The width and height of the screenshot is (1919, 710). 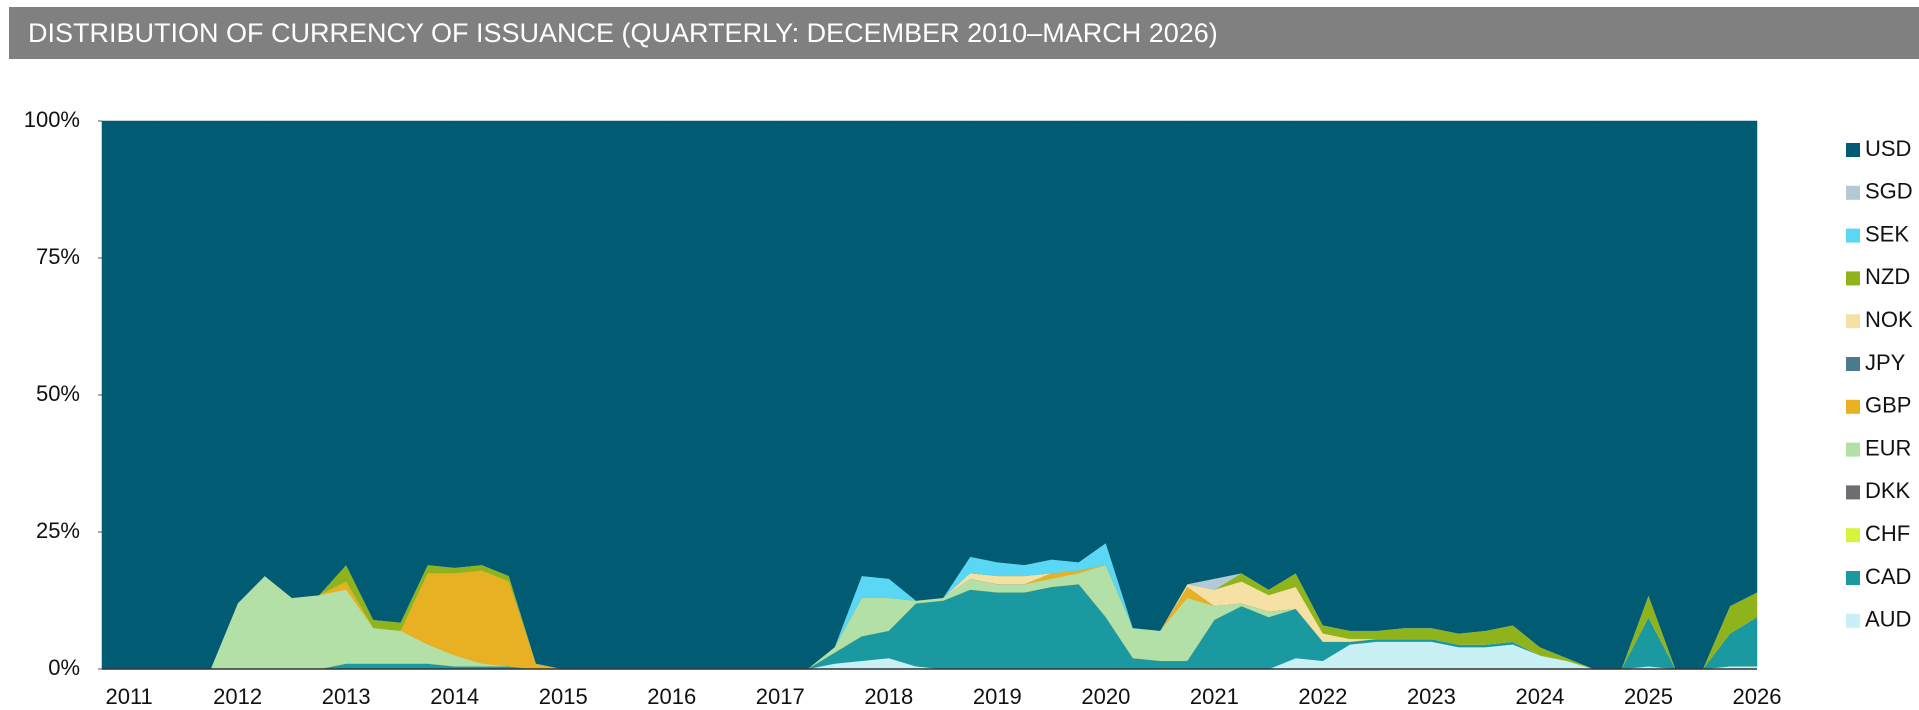 I want to click on legend-label: GBP, so click(x=1888, y=405).